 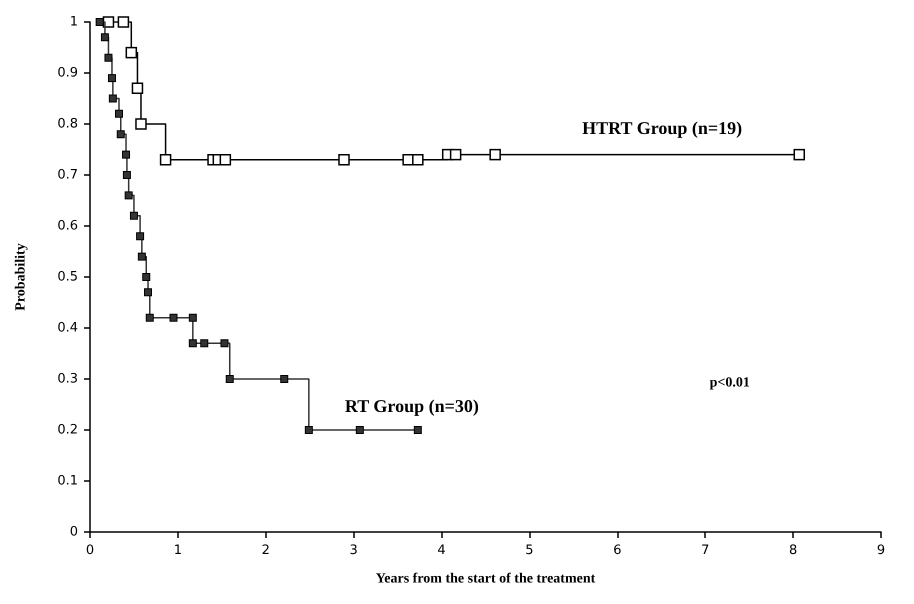 What do you see at coordinates (617, 550) in the screenshot?
I see `x-tick-label: 6` at bounding box center [617, 550].